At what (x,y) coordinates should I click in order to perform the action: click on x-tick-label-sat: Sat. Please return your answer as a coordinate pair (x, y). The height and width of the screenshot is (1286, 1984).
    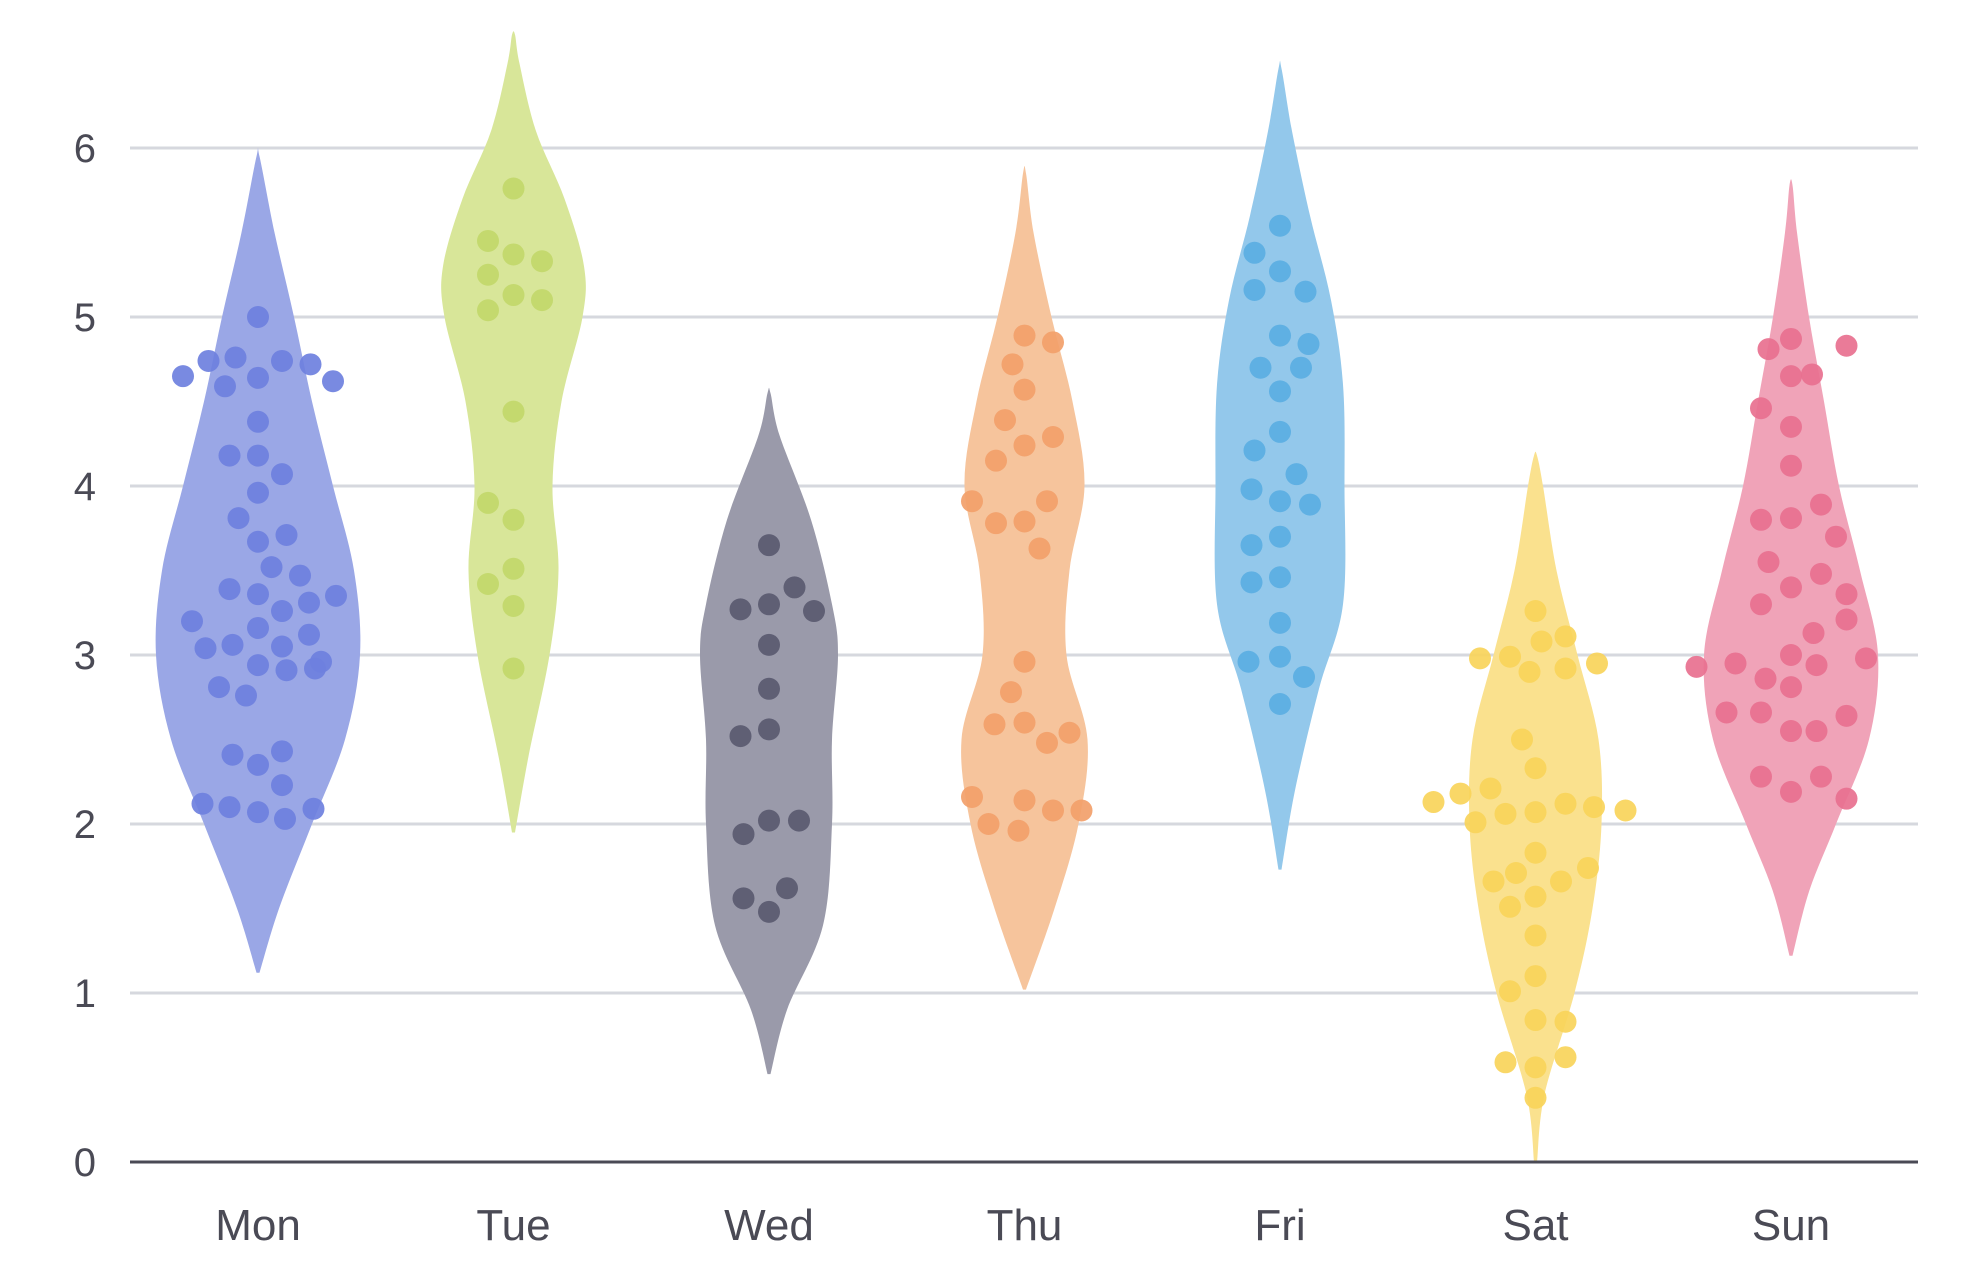
    Looking at the image, I should click on (1535, 1225).